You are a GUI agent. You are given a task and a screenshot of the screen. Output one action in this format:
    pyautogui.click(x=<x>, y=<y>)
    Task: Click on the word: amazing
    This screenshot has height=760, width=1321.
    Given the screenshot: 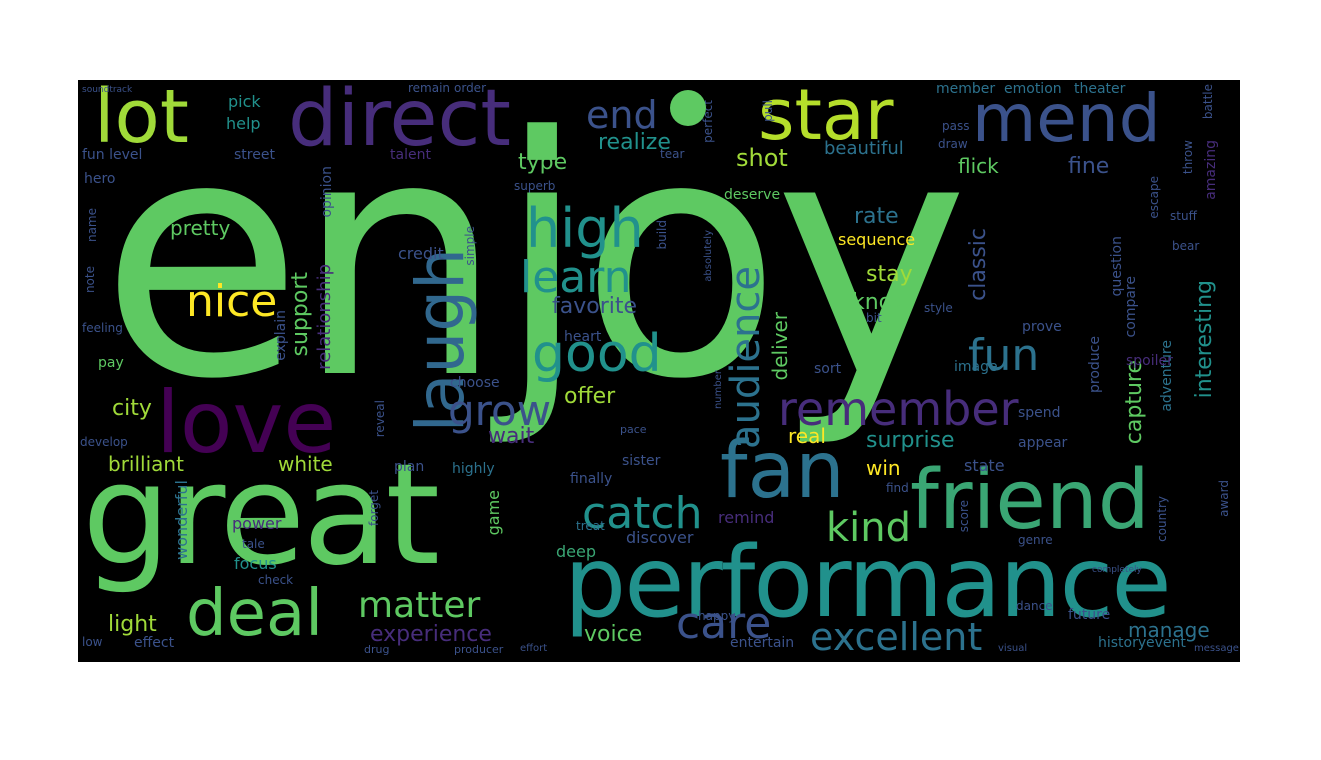 What is the action you would take?
    pyautogui.click(x=1211, y=170)
    